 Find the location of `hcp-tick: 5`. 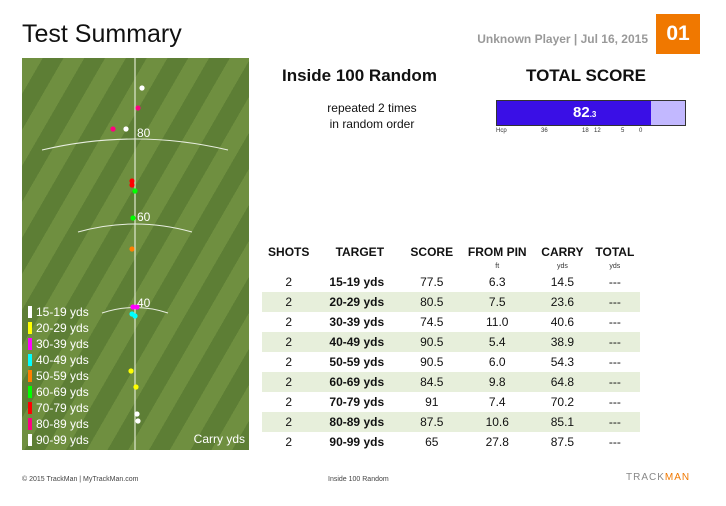

hcp-tick: 5 is located at coordinates (623, 131).